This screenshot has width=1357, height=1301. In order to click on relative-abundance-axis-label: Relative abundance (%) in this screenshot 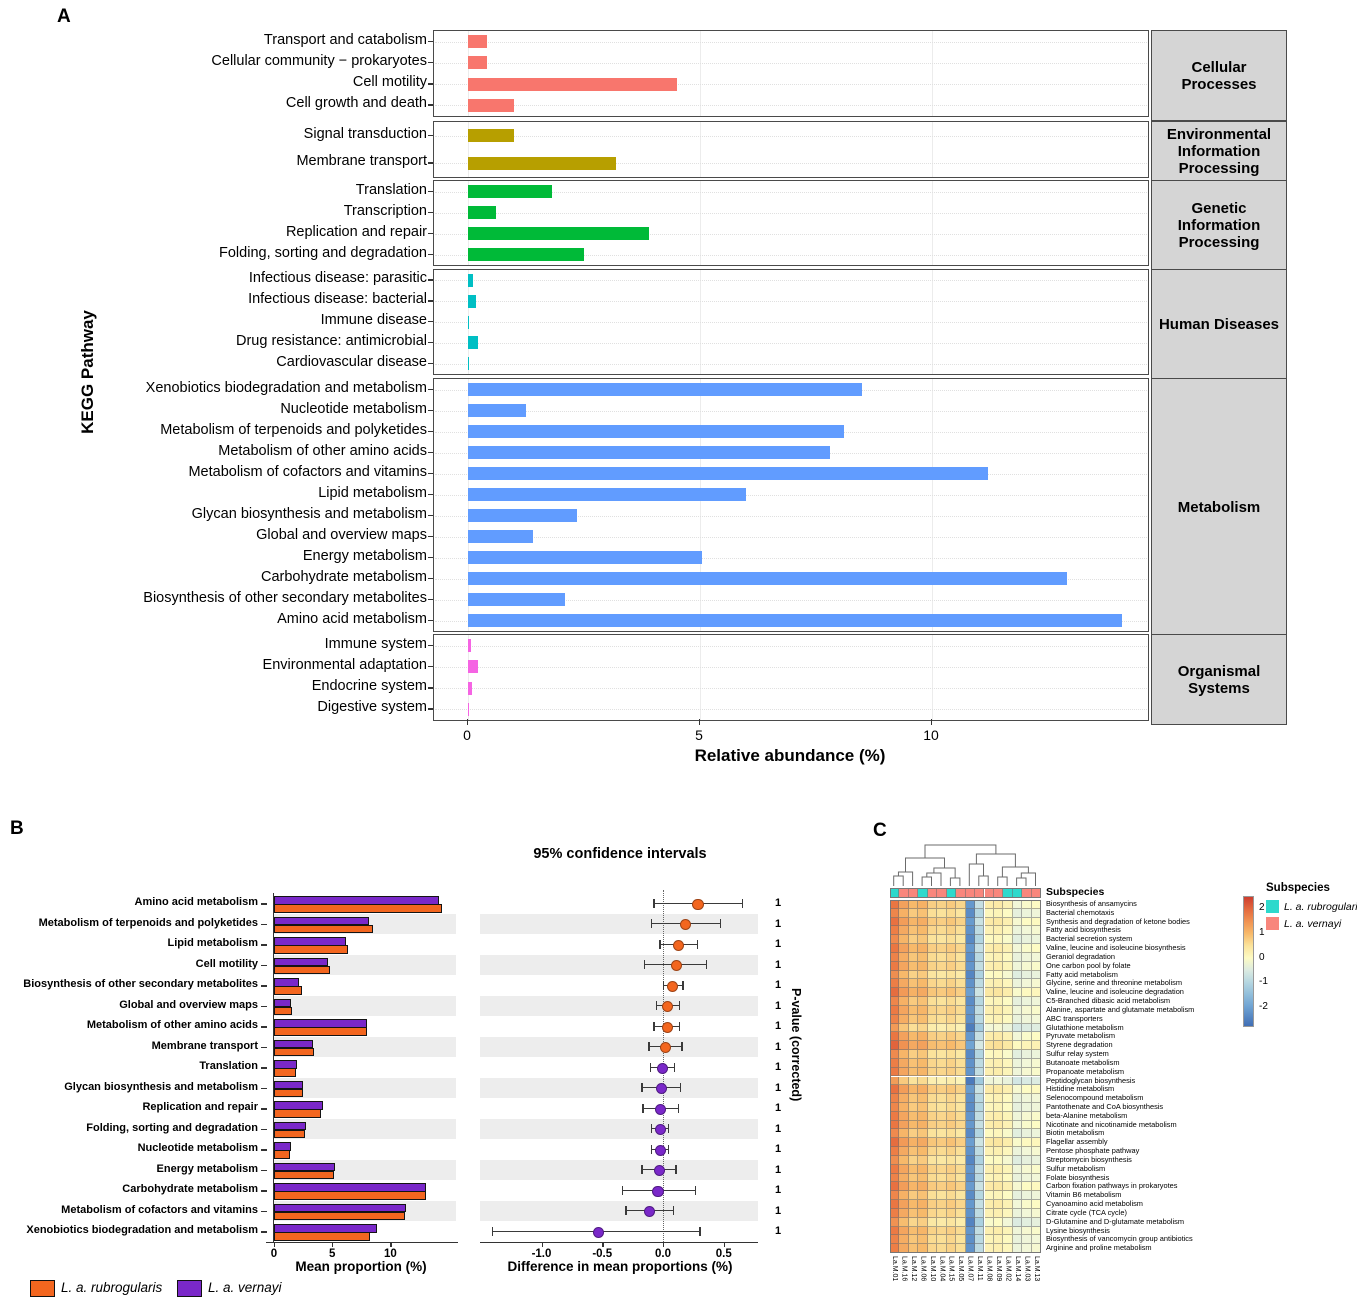, I will do `click(790, 755)`.